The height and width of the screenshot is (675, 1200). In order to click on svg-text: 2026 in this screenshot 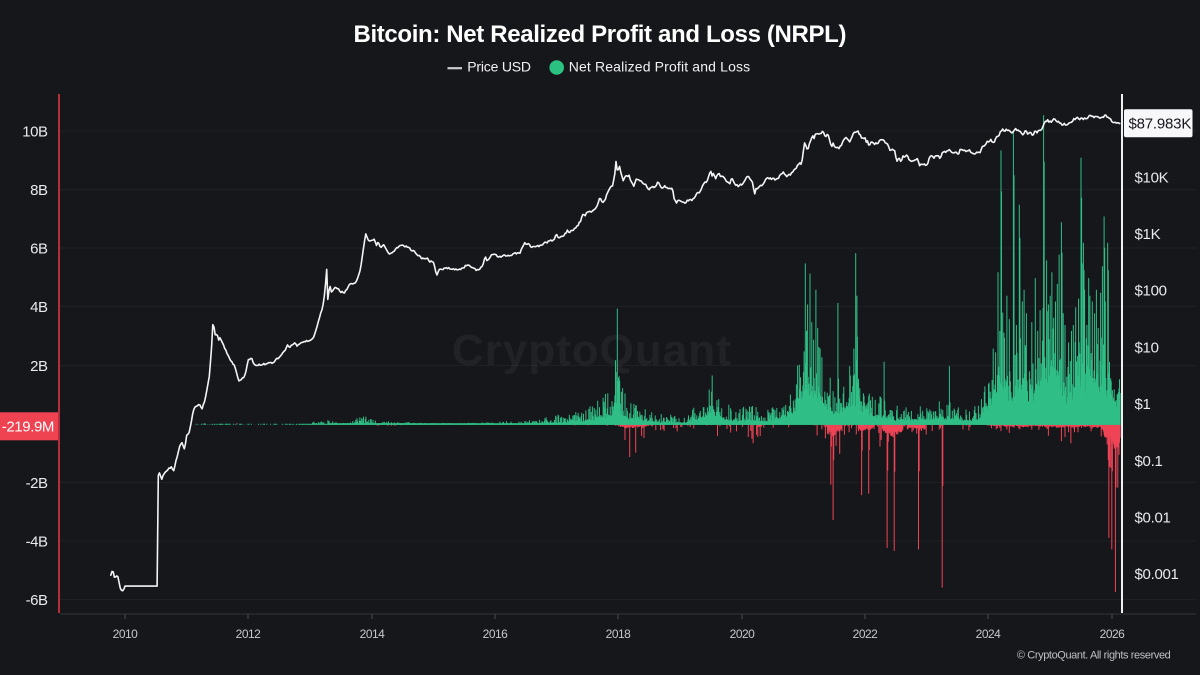, I will do `click(1113, 634)`.